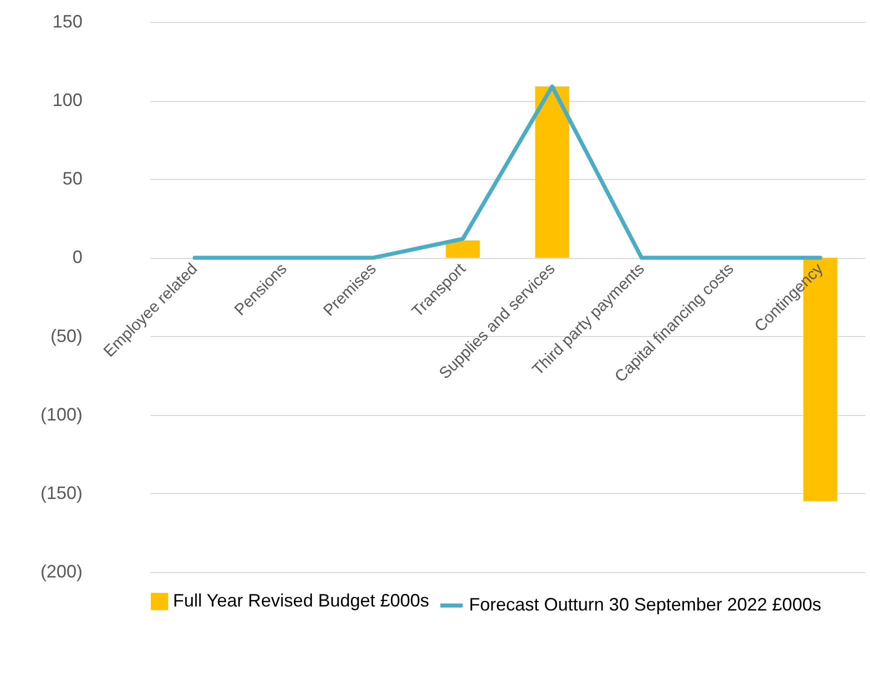  Describe the element at coordinates (61, 492) in the screenshot. I see `y-tick-label: (150)` at that location.